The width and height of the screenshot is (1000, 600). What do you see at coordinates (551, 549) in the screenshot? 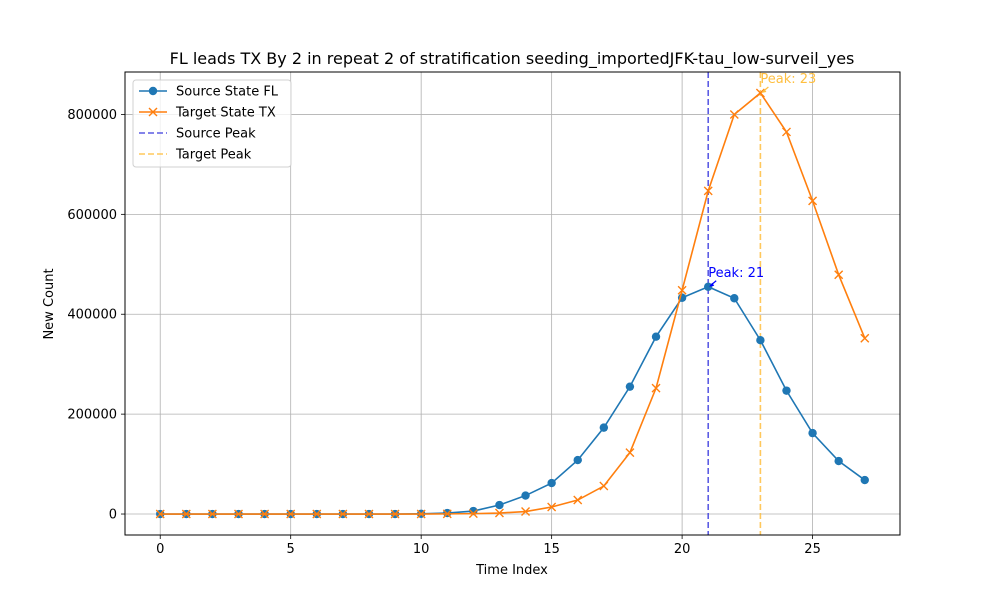
I see `x-tick-label: 15` at bounding box center [551, 549].